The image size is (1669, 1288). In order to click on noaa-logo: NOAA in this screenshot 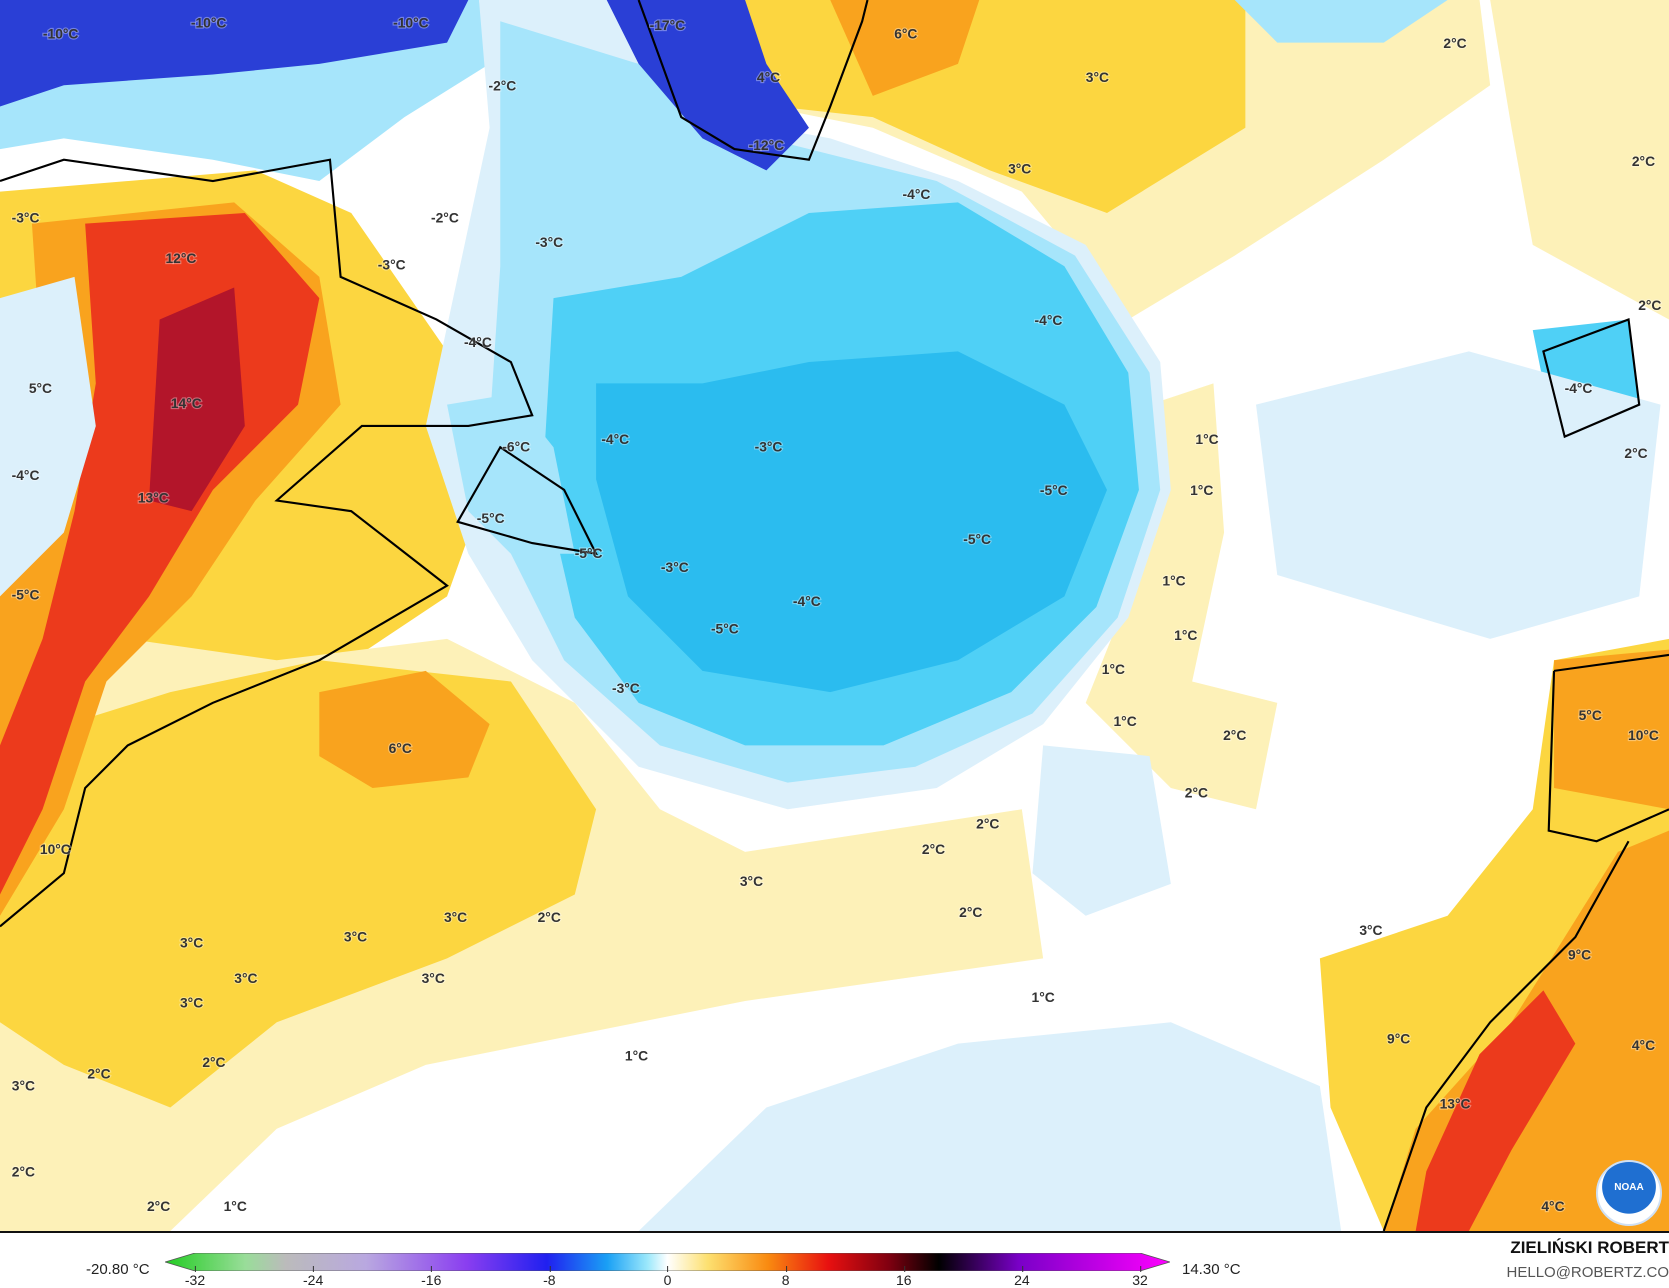, I will do `click(1629, 1193)`.